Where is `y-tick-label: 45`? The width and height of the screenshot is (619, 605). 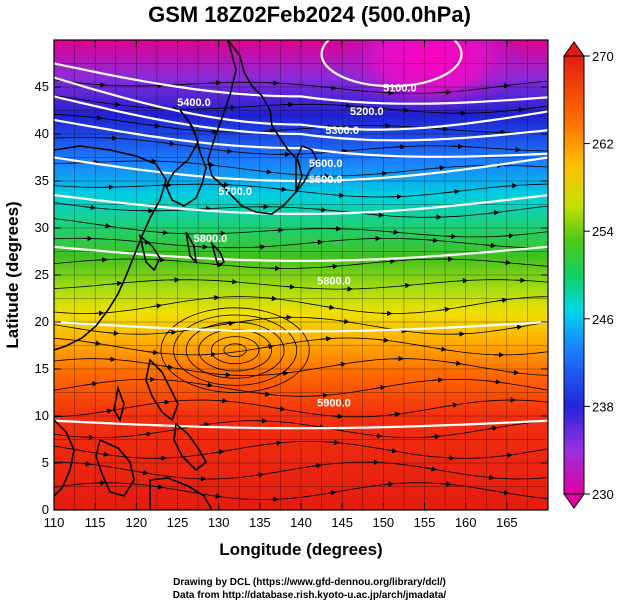
y-tick-label: 45 is located at coordinates (42, 86).